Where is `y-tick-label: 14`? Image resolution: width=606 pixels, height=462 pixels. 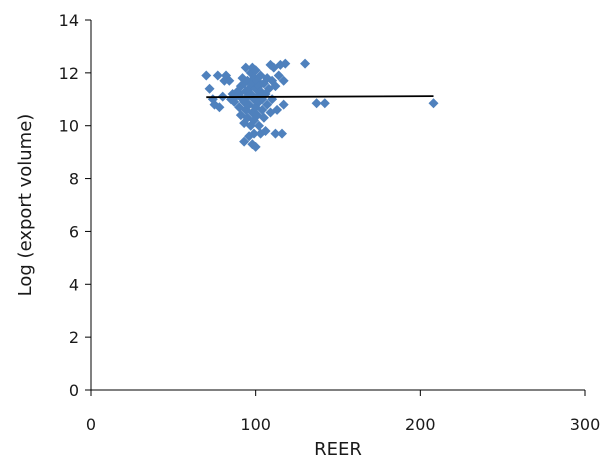 y-tick-label: 14 is located at coordinates (69, 20).